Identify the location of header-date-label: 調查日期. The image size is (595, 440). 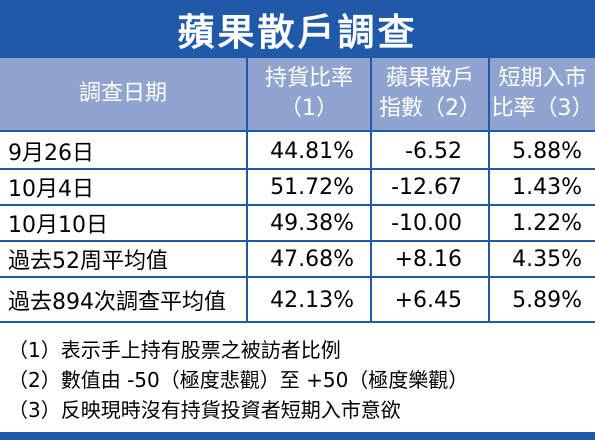
(122, 93).